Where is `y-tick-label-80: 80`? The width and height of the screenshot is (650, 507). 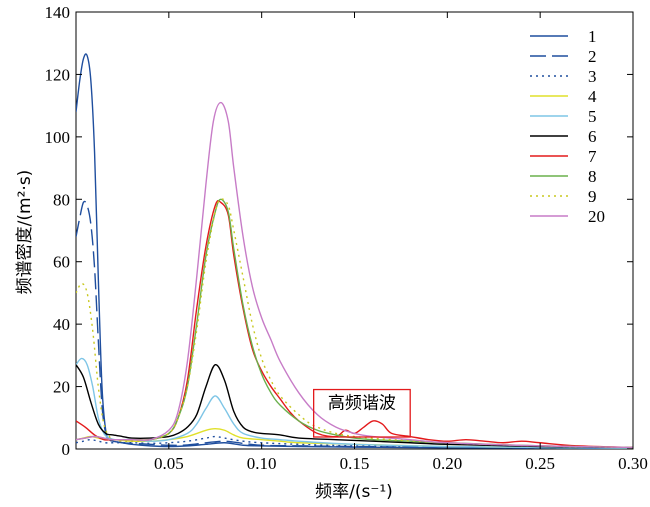 y-tick-label-80: 80 is located at coordinates (61, 199).